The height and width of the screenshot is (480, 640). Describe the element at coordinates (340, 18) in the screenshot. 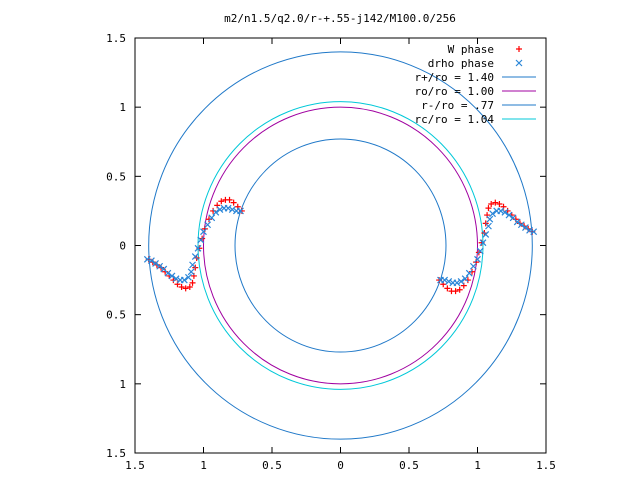

I see `chart-title: m2/n1.5/q2.0/r-+.55-j142/M100.0/256` at that location.